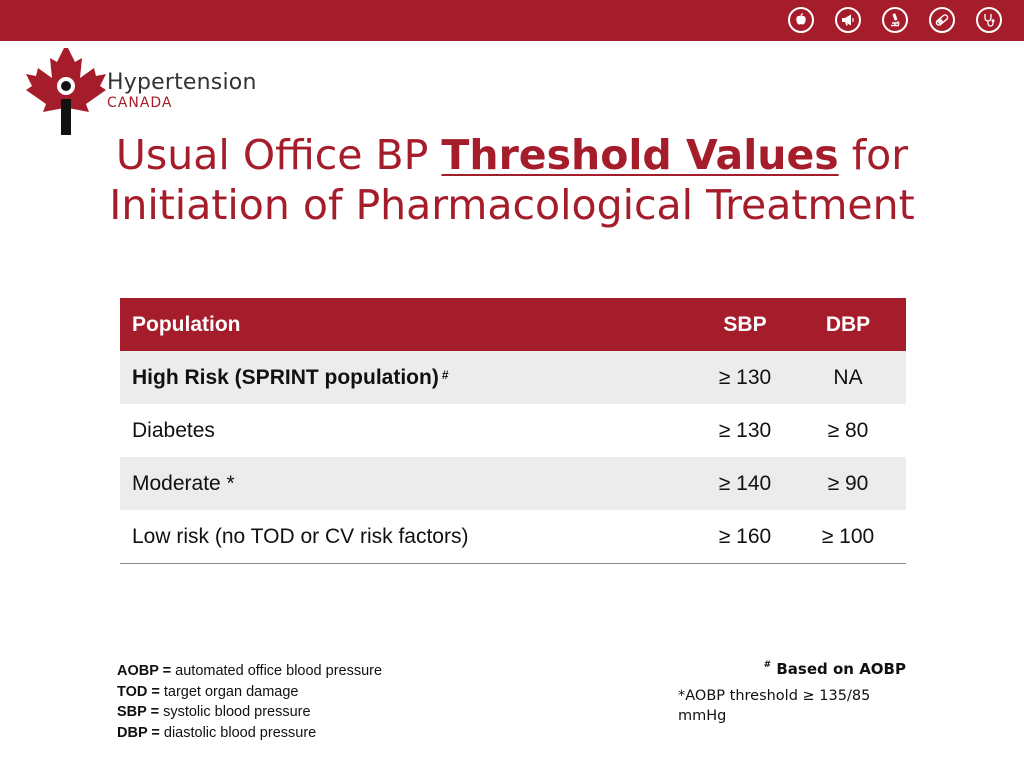  What do you see at coordinates (848, 483) in the screenshot?
I see `row-dbp: ≥ 90` at bounding box center [848, 483].